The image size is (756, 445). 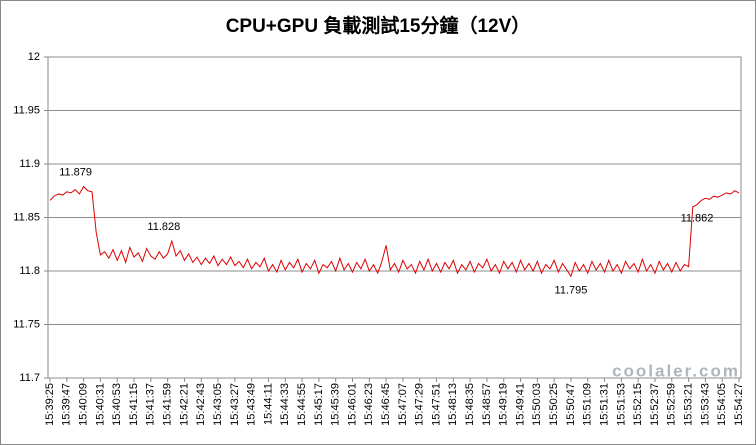 I want to click on x-tick-label: 15:44:55, so click(x=302, y=404).